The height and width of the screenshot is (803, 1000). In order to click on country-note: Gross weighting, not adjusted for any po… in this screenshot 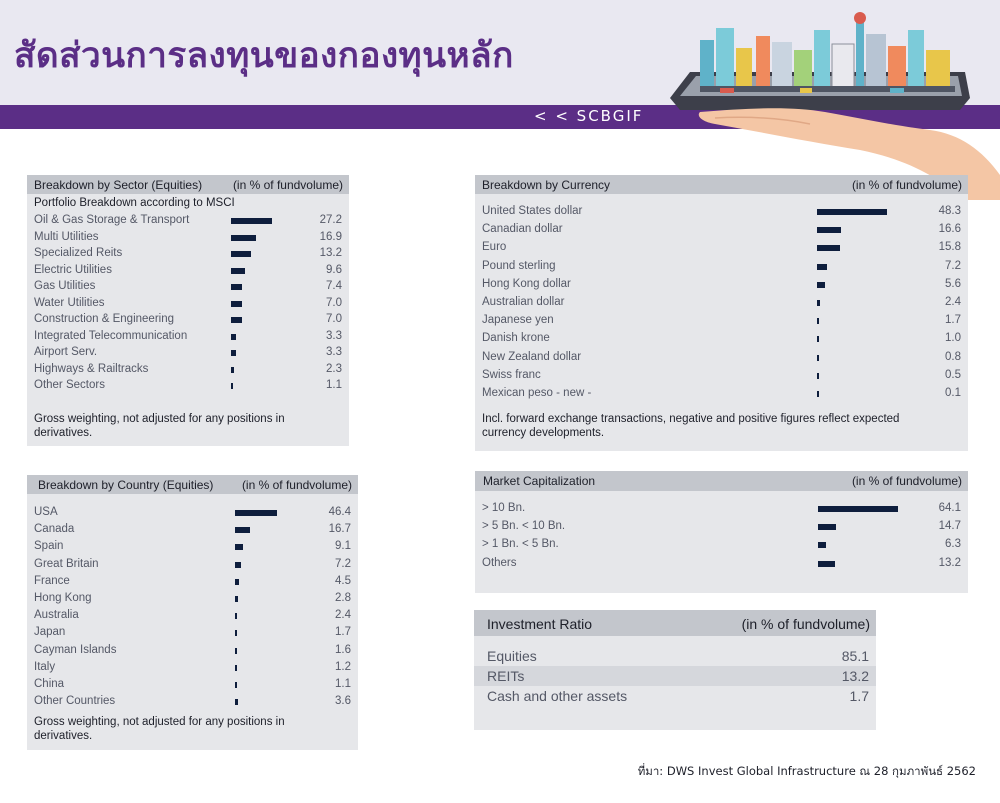, I will do `click(159, 729)`.